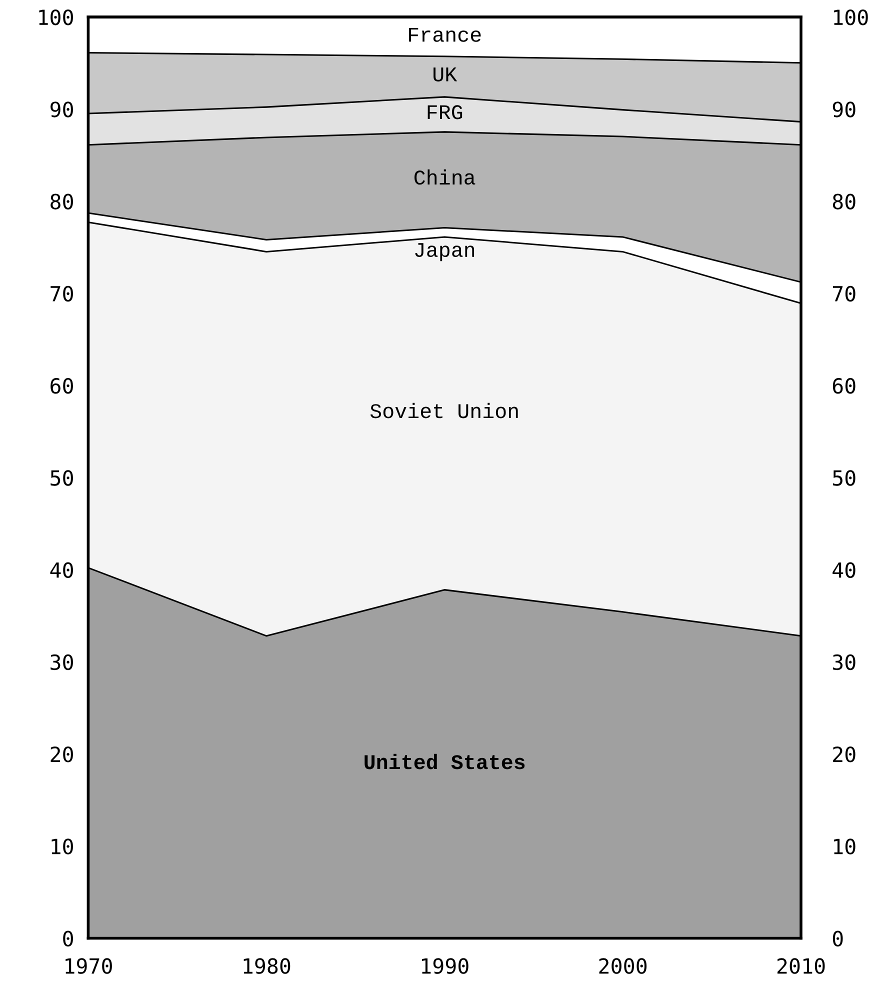 The width and height of the screenshot is (891, 996). I want to click on y-tick-label: 40, so click(61, 570).